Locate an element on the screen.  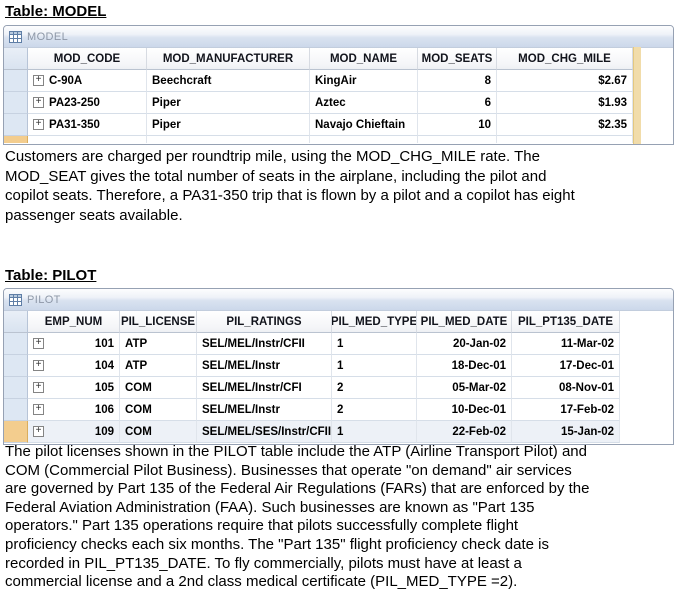
cell-pil_ratings: SEL/MEL/Instr/CFII is located at coordinates (264, 344).